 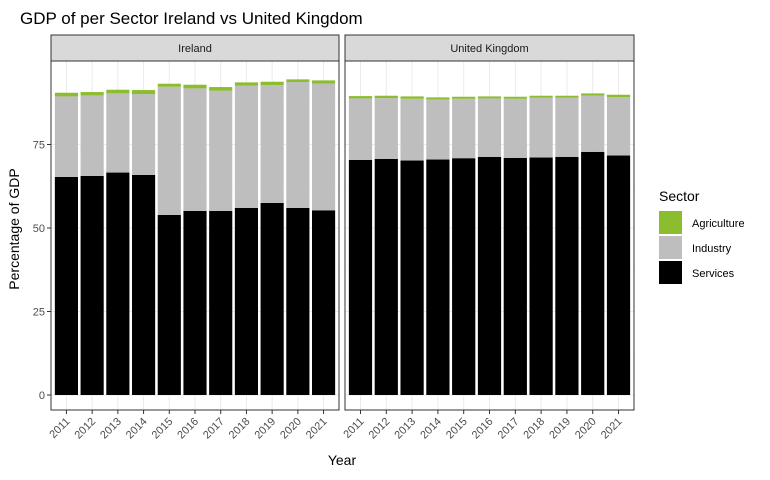 I want to click on bar-industry-2021, so click(x=324, y=147).